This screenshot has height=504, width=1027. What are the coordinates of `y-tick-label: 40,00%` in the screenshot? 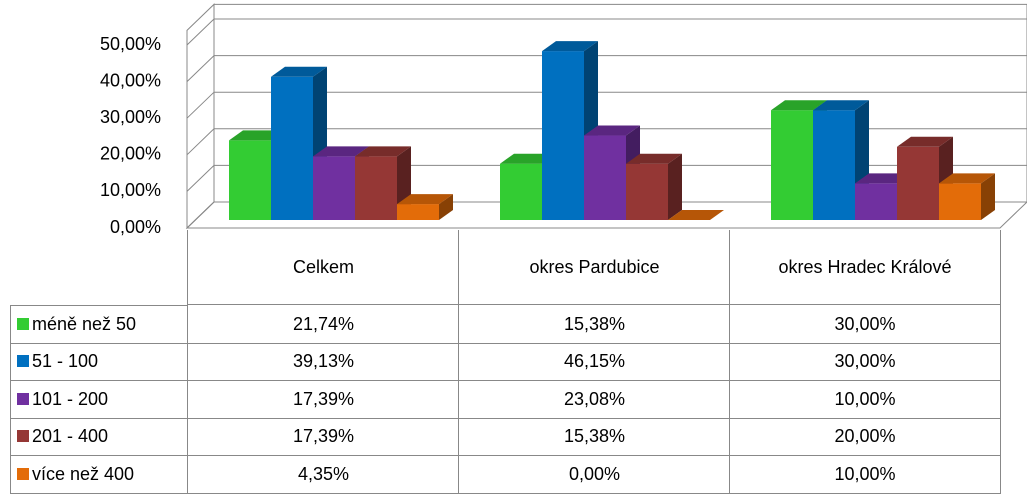 It's located at (130, 80).